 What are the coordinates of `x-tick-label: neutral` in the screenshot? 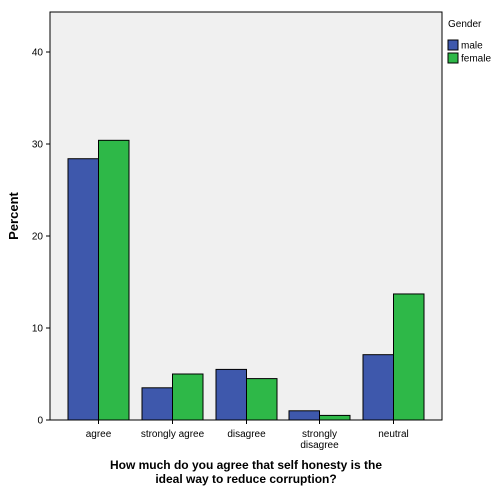 It's located at (393, 434).